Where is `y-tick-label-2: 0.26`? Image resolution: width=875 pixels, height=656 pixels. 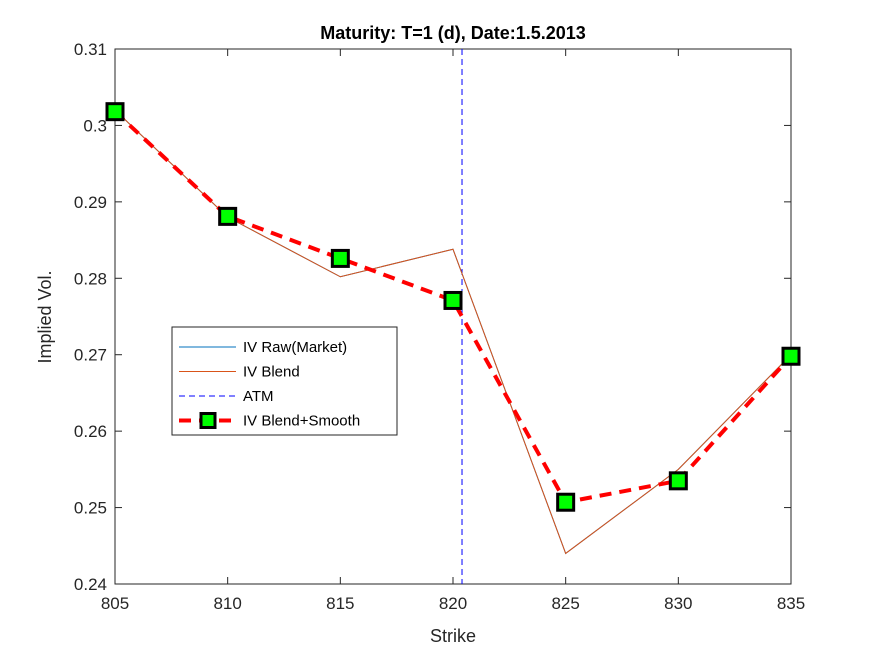
y-tick-label-2: 0.26 is located at coordinates (90, 431).